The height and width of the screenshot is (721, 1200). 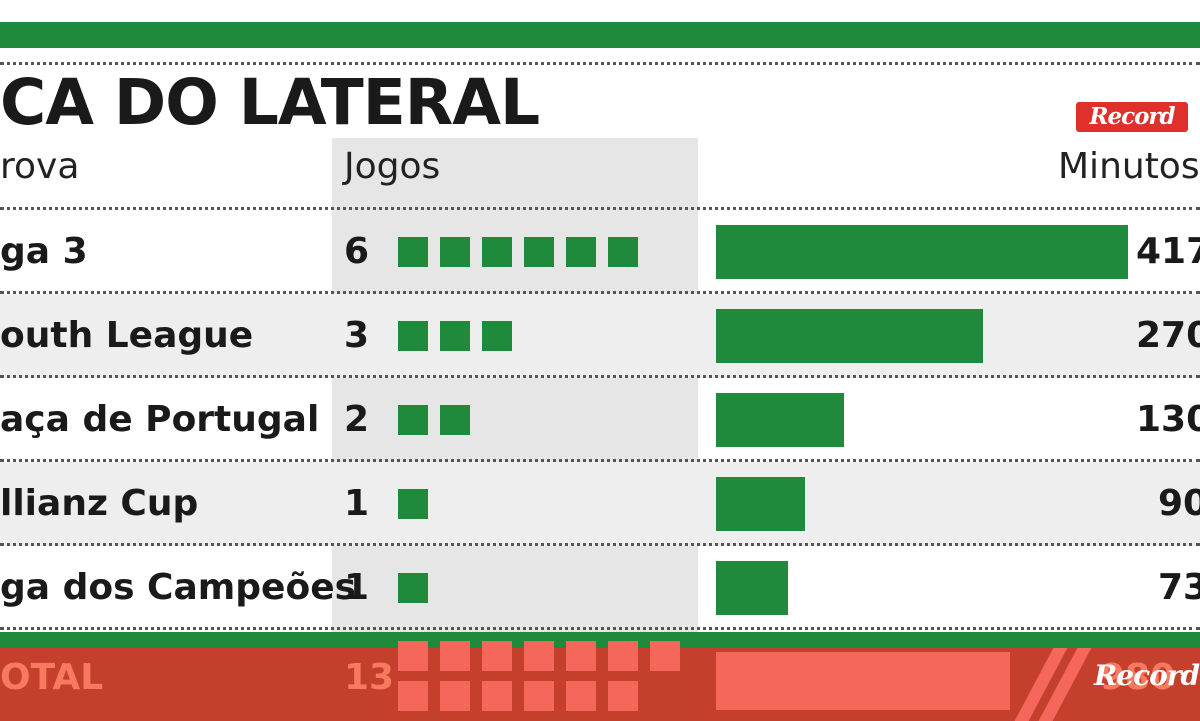 What do you see at coordinates (44, 251) in the screenshot?
I see `competition-label: ga 3` at bounding box center [44, 251].